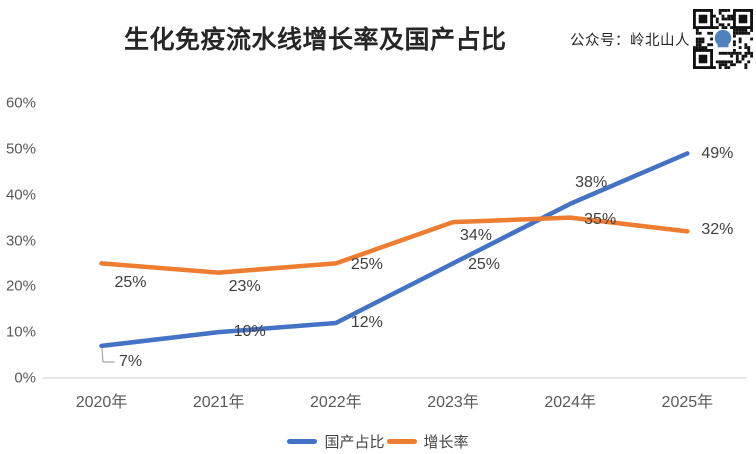  I want to click on x-axis-label: 2025年, so click(687, 402).